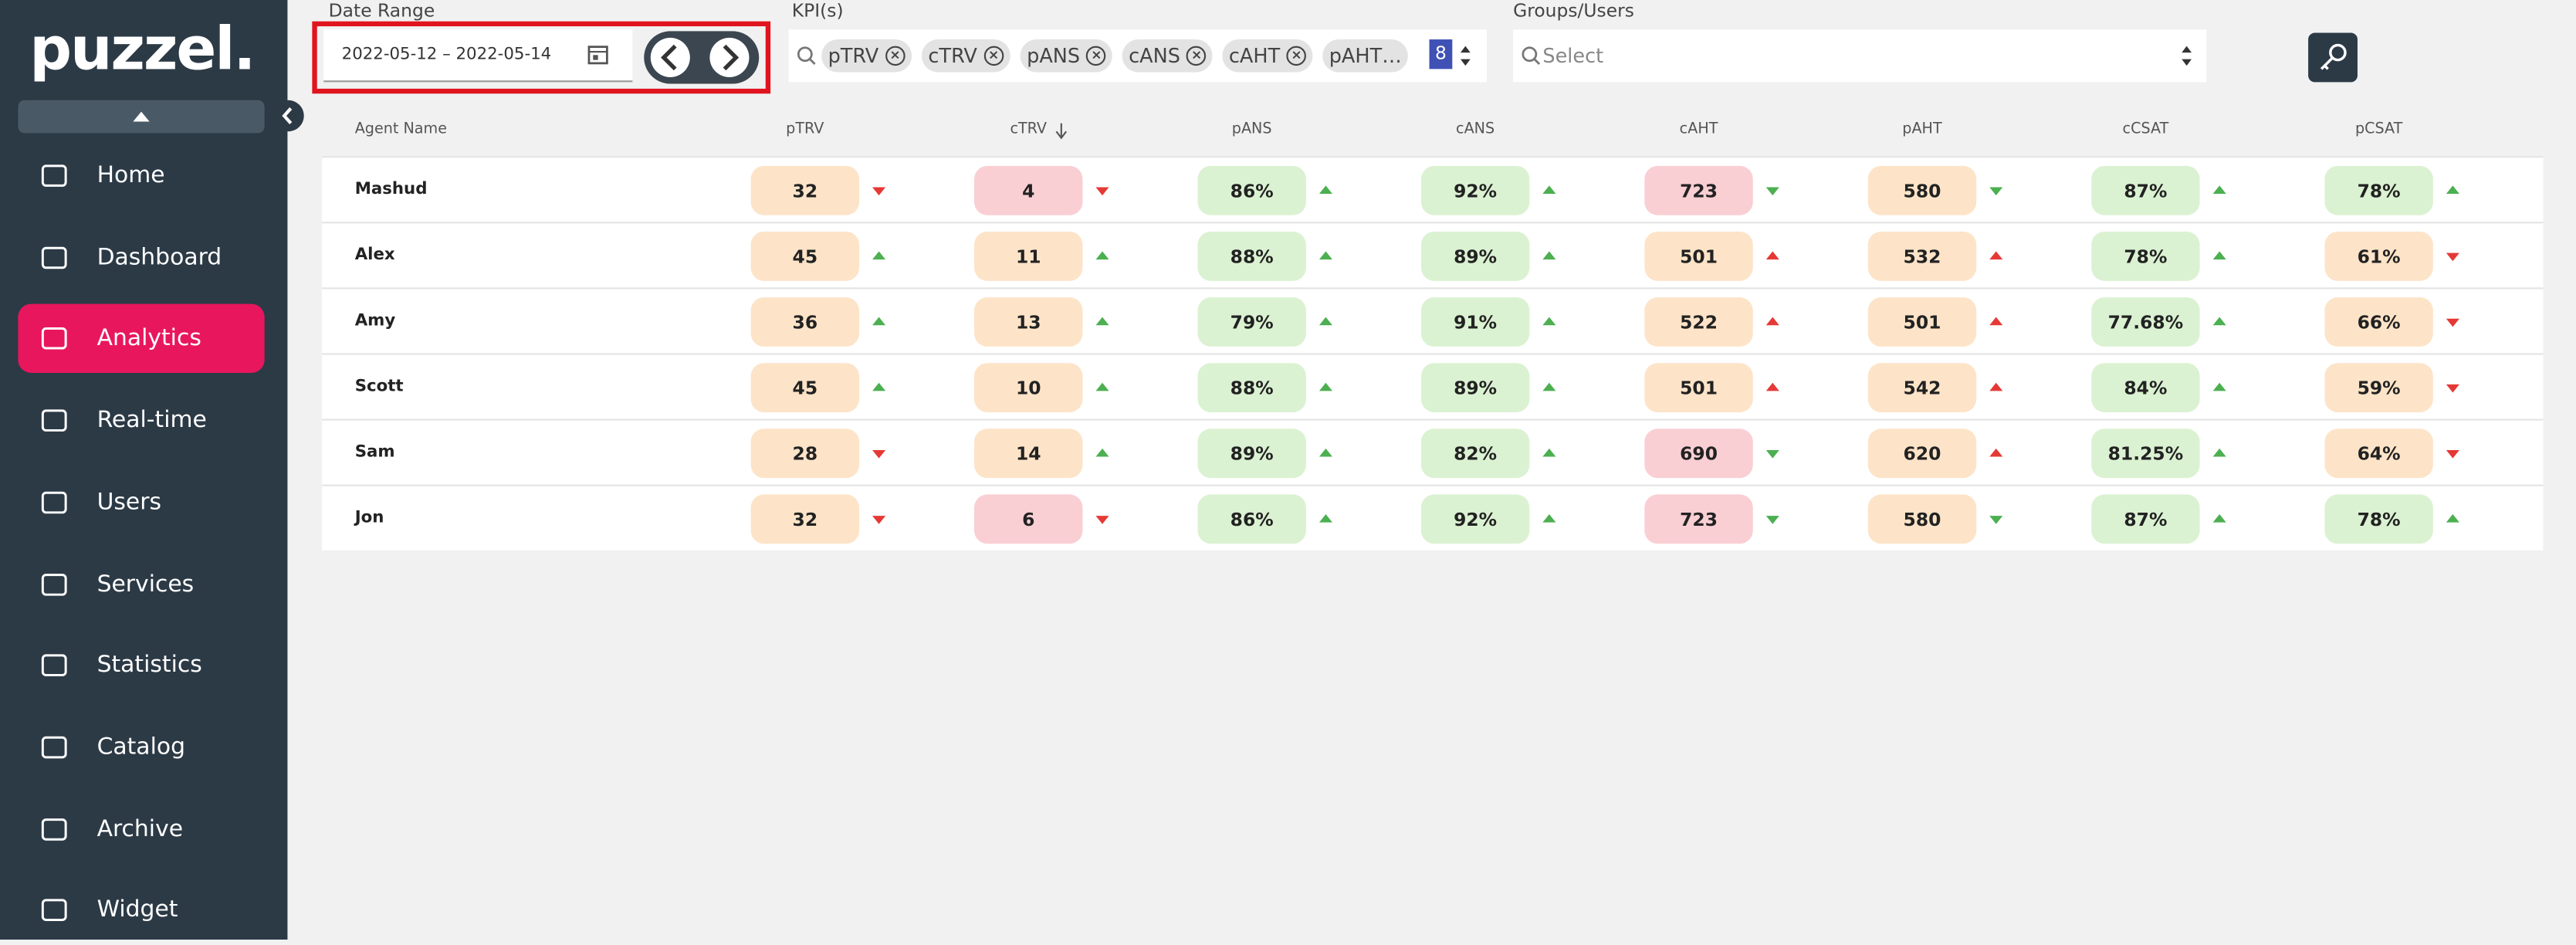 The width and height of the screenshot is (2576, 945). I want to click on kpi-chip: cAHT ×, so click(1268, 56).